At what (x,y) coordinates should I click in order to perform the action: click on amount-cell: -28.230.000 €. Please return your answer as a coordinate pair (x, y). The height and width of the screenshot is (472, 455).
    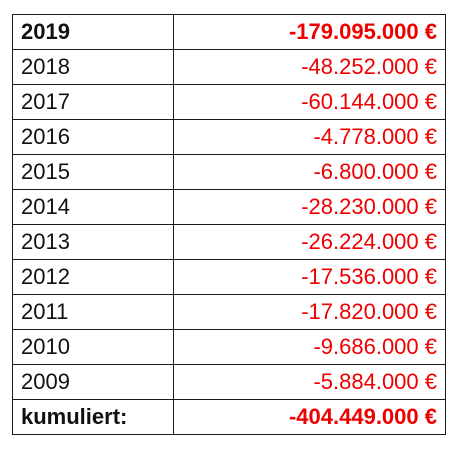
    Looking at the image, I should click on (309, 207).